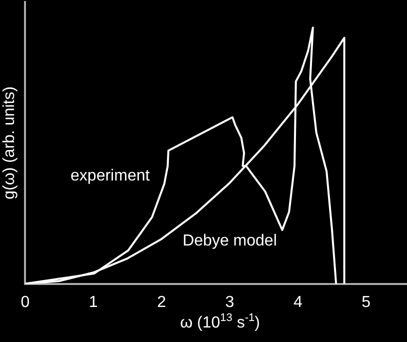  I want to click on x-tick-label: 4, so click(297, 302).